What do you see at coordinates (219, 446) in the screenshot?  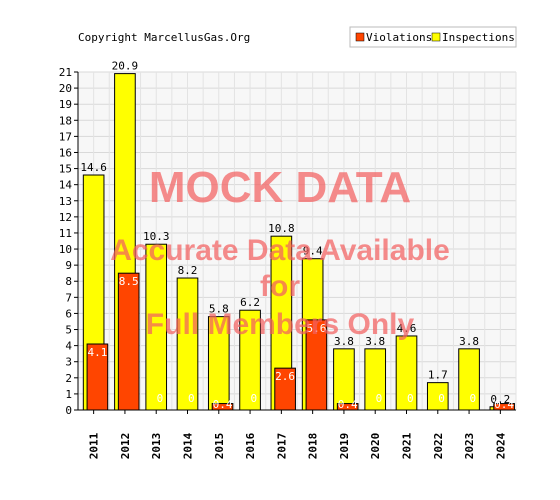 I see `x-tick-label: 2015` at bounding box center [219, 446].